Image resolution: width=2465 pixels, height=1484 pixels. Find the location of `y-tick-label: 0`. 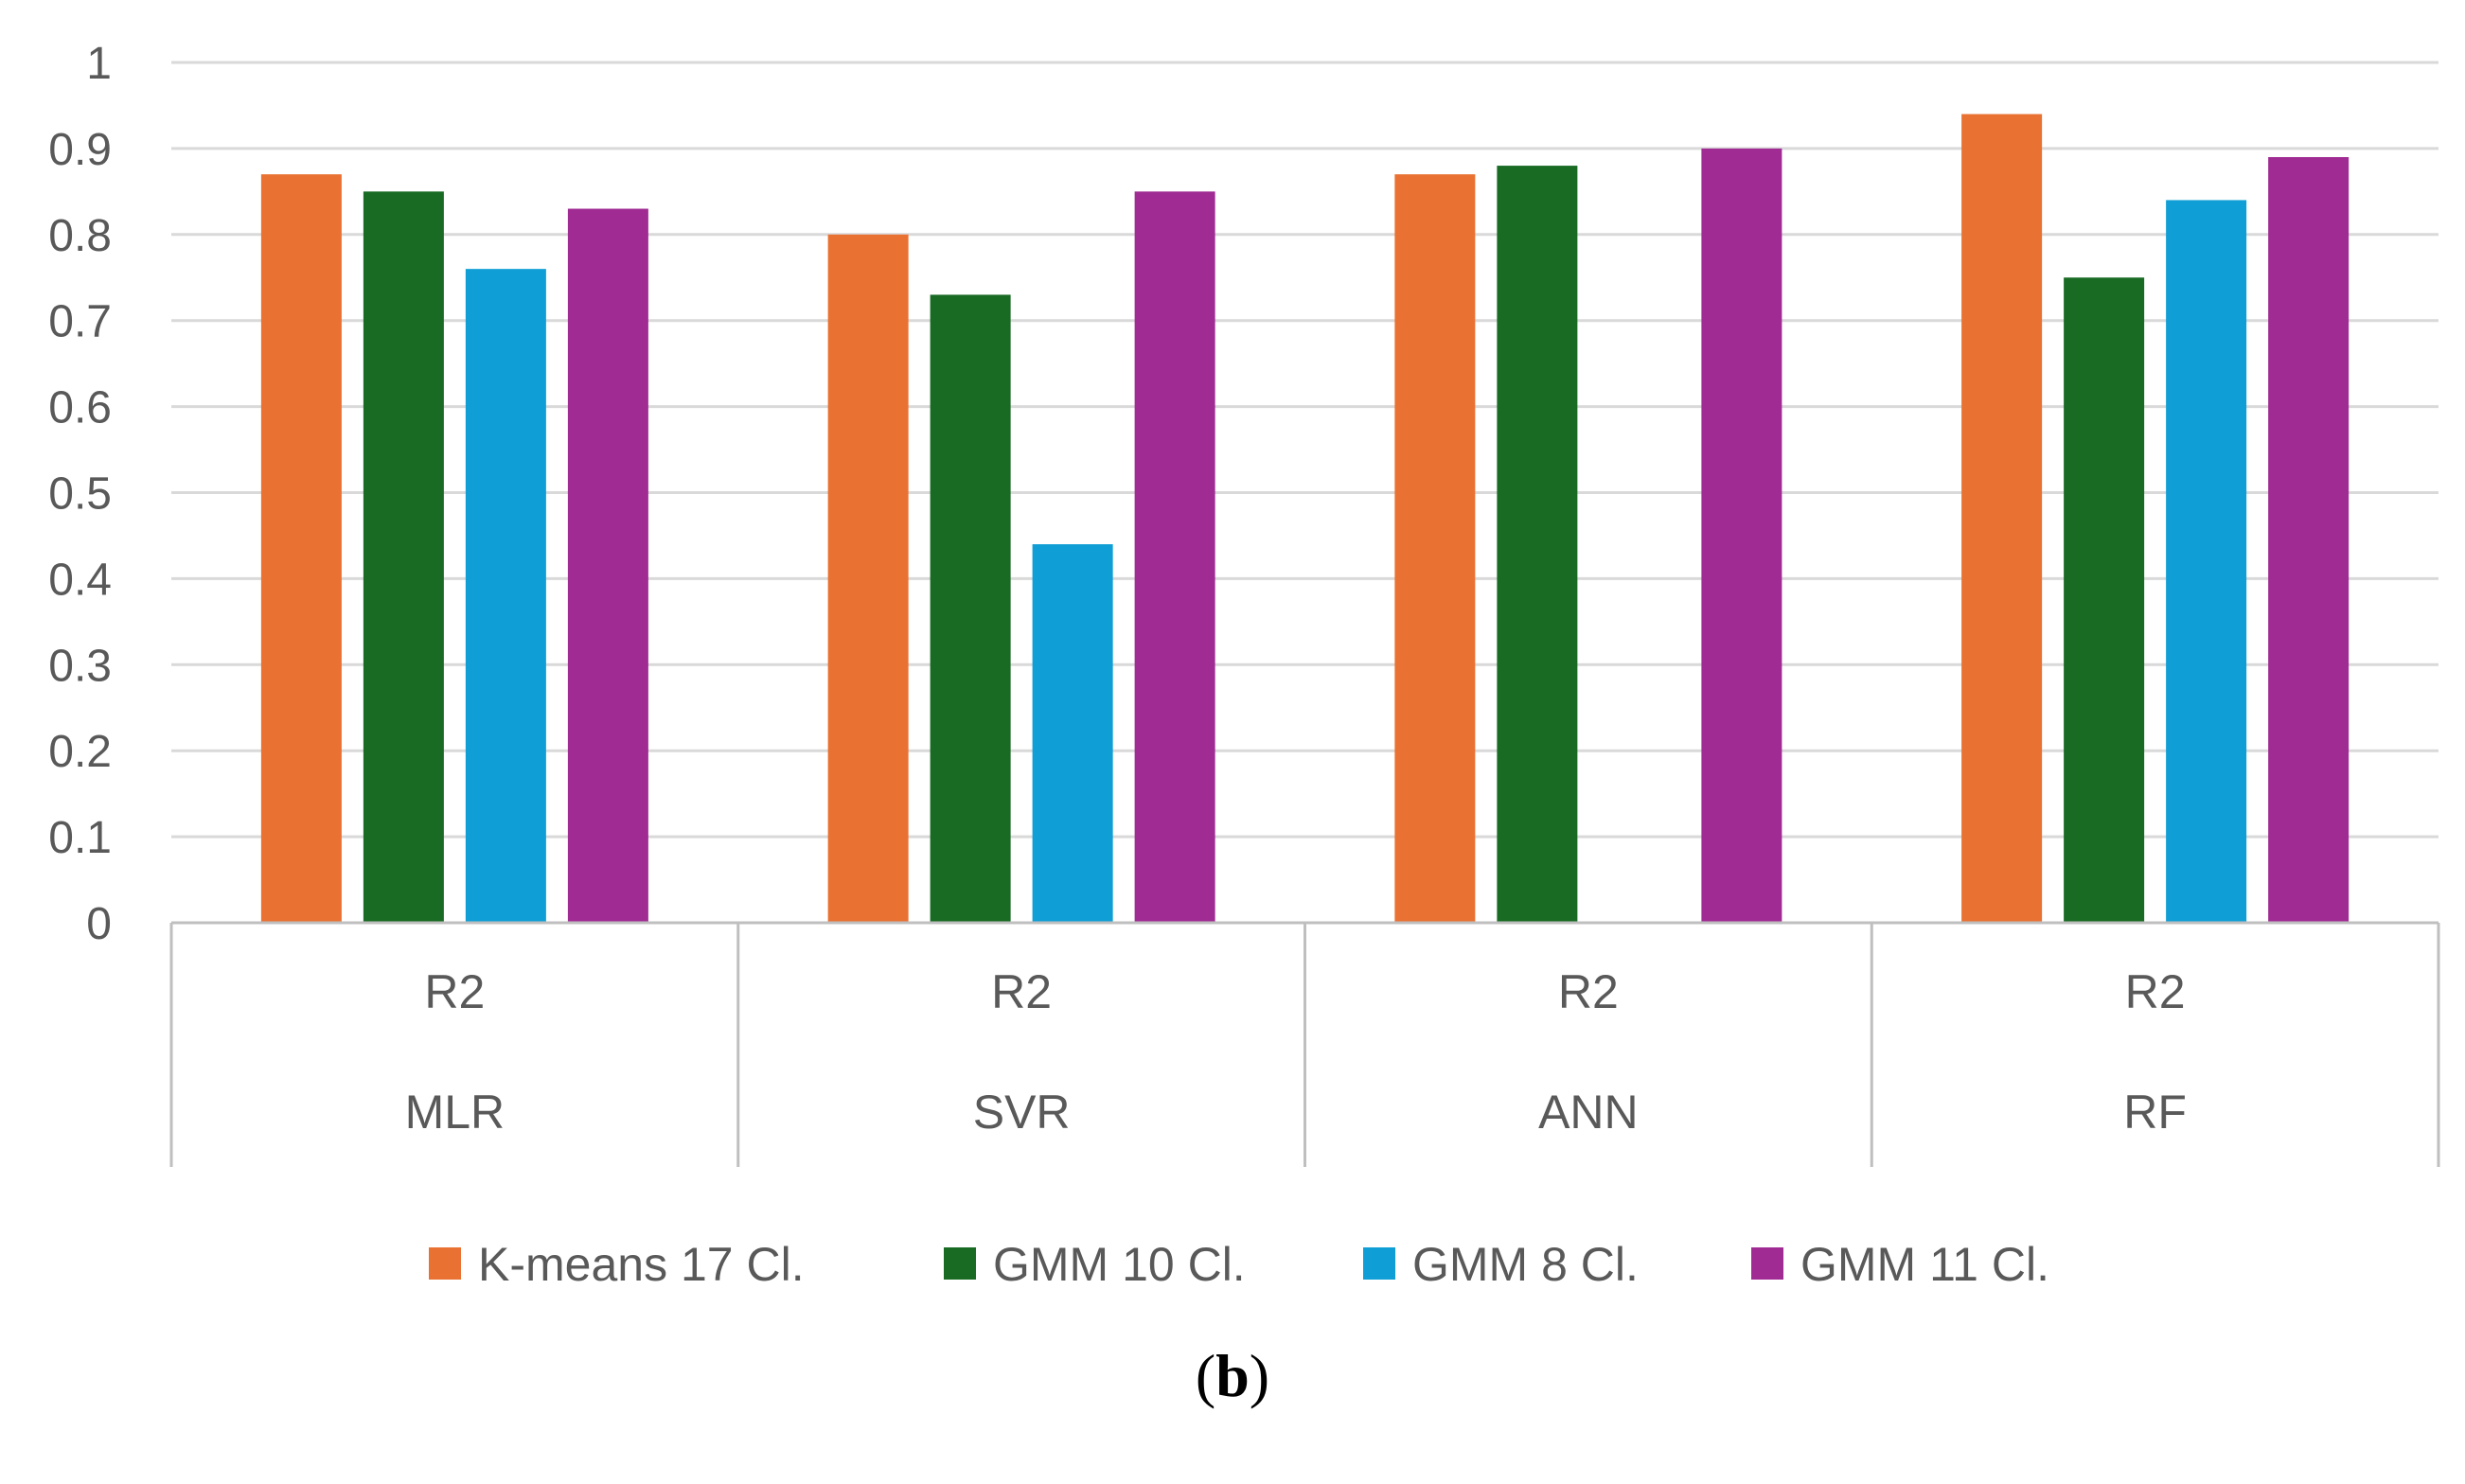

y-tick-label: 0 is located at coordinates (99, 924).